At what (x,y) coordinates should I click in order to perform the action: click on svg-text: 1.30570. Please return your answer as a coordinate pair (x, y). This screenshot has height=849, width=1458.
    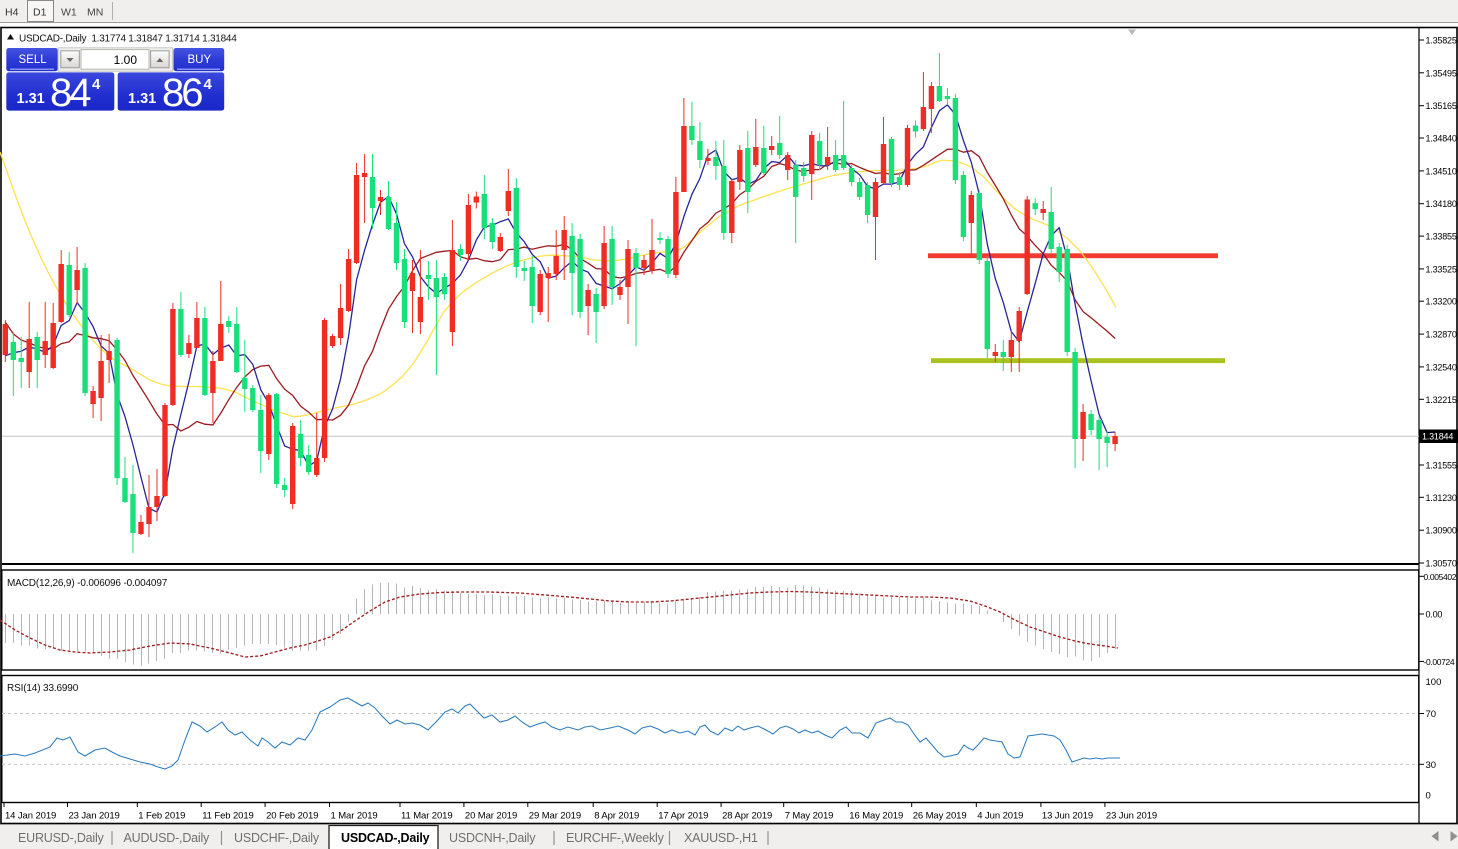
    Looking at the image, I should click on (1441, 564).